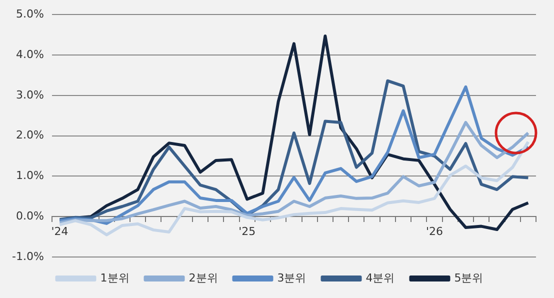 Image resolution: width=554 pixels, height=298 pixels. What do you see at coordinates (247, 231) in the screenshot?
I see `x-tick-label: '25` at bounding box center [247, 231].